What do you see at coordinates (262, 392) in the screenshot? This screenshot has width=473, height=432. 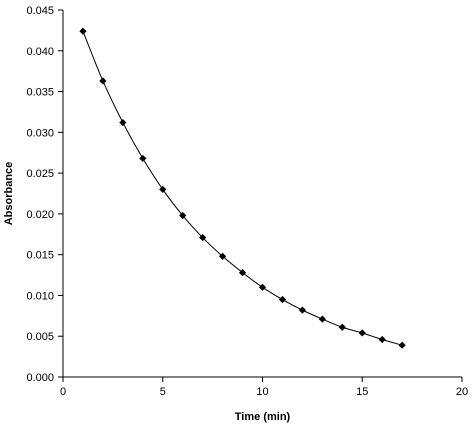 I see `x-tick-label: 10` at bounding box center [262, 392].